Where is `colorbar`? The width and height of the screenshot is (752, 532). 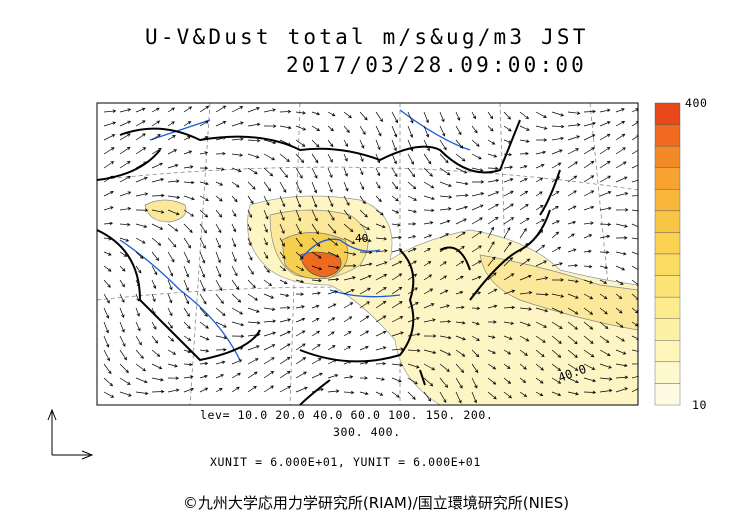 colorbar is located at coordinates (667, 254).